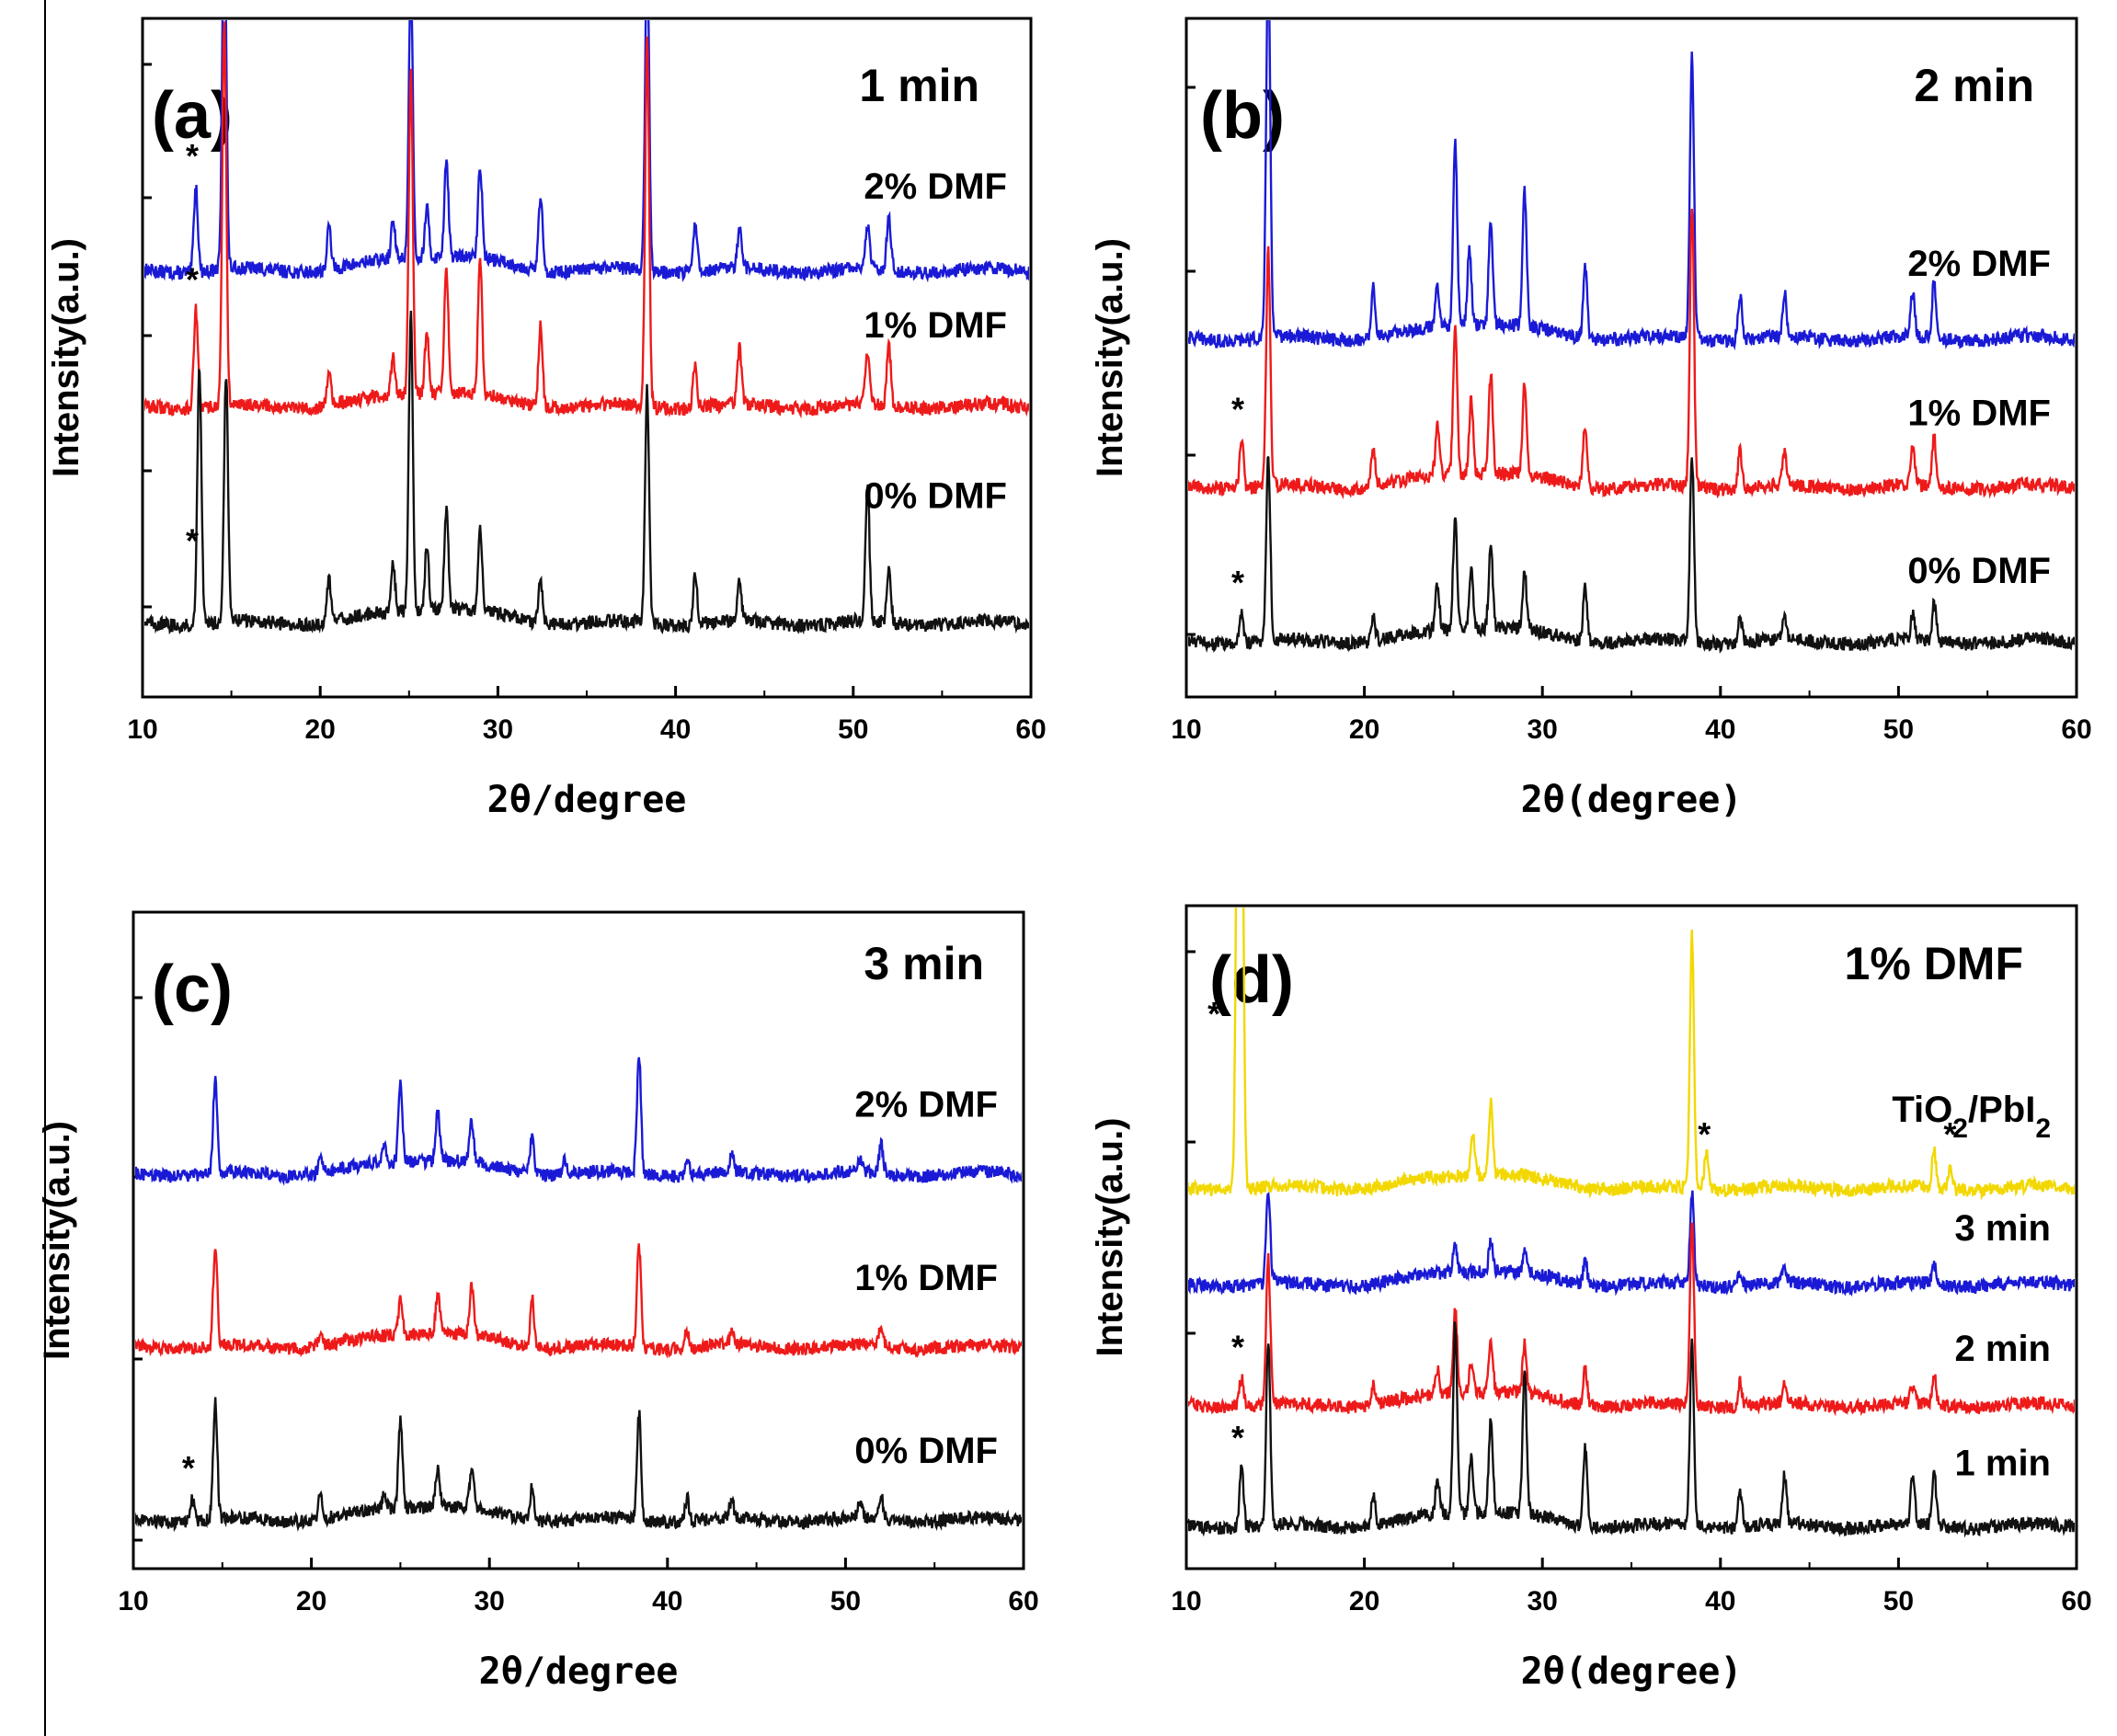  What do you see at coordinates (1971, 1117) in the screenshot?
I see `series-label: TiO2/PbI2` at bounding box center [1971, 1117].